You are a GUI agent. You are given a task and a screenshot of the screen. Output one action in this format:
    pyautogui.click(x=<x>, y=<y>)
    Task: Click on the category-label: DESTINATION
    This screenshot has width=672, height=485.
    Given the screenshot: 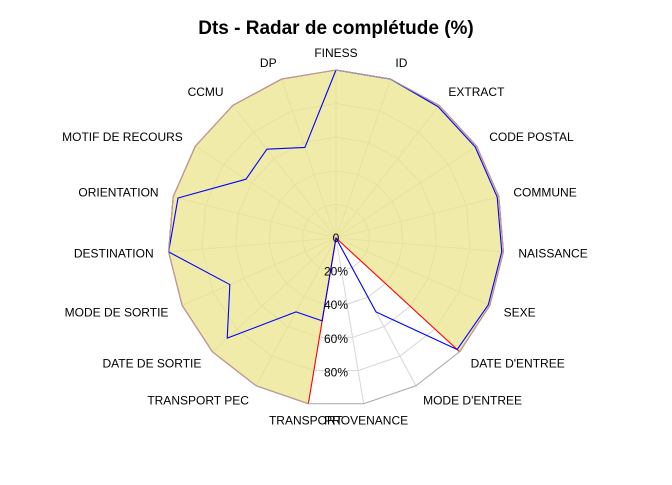 What is the action you would take?
    pyautogui.click(x=114, y=253)
    